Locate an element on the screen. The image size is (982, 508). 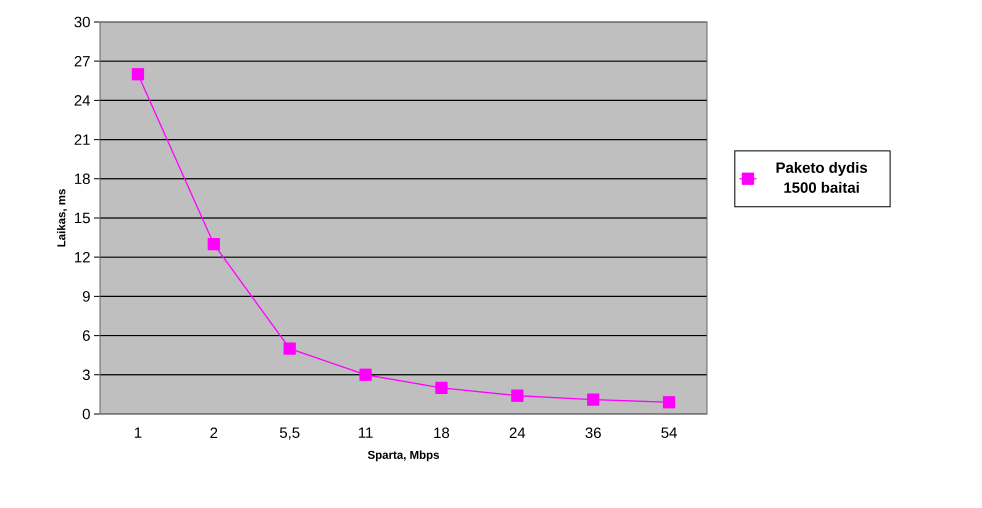
x-tick-label: 36 is located at coordinates (593, 433).